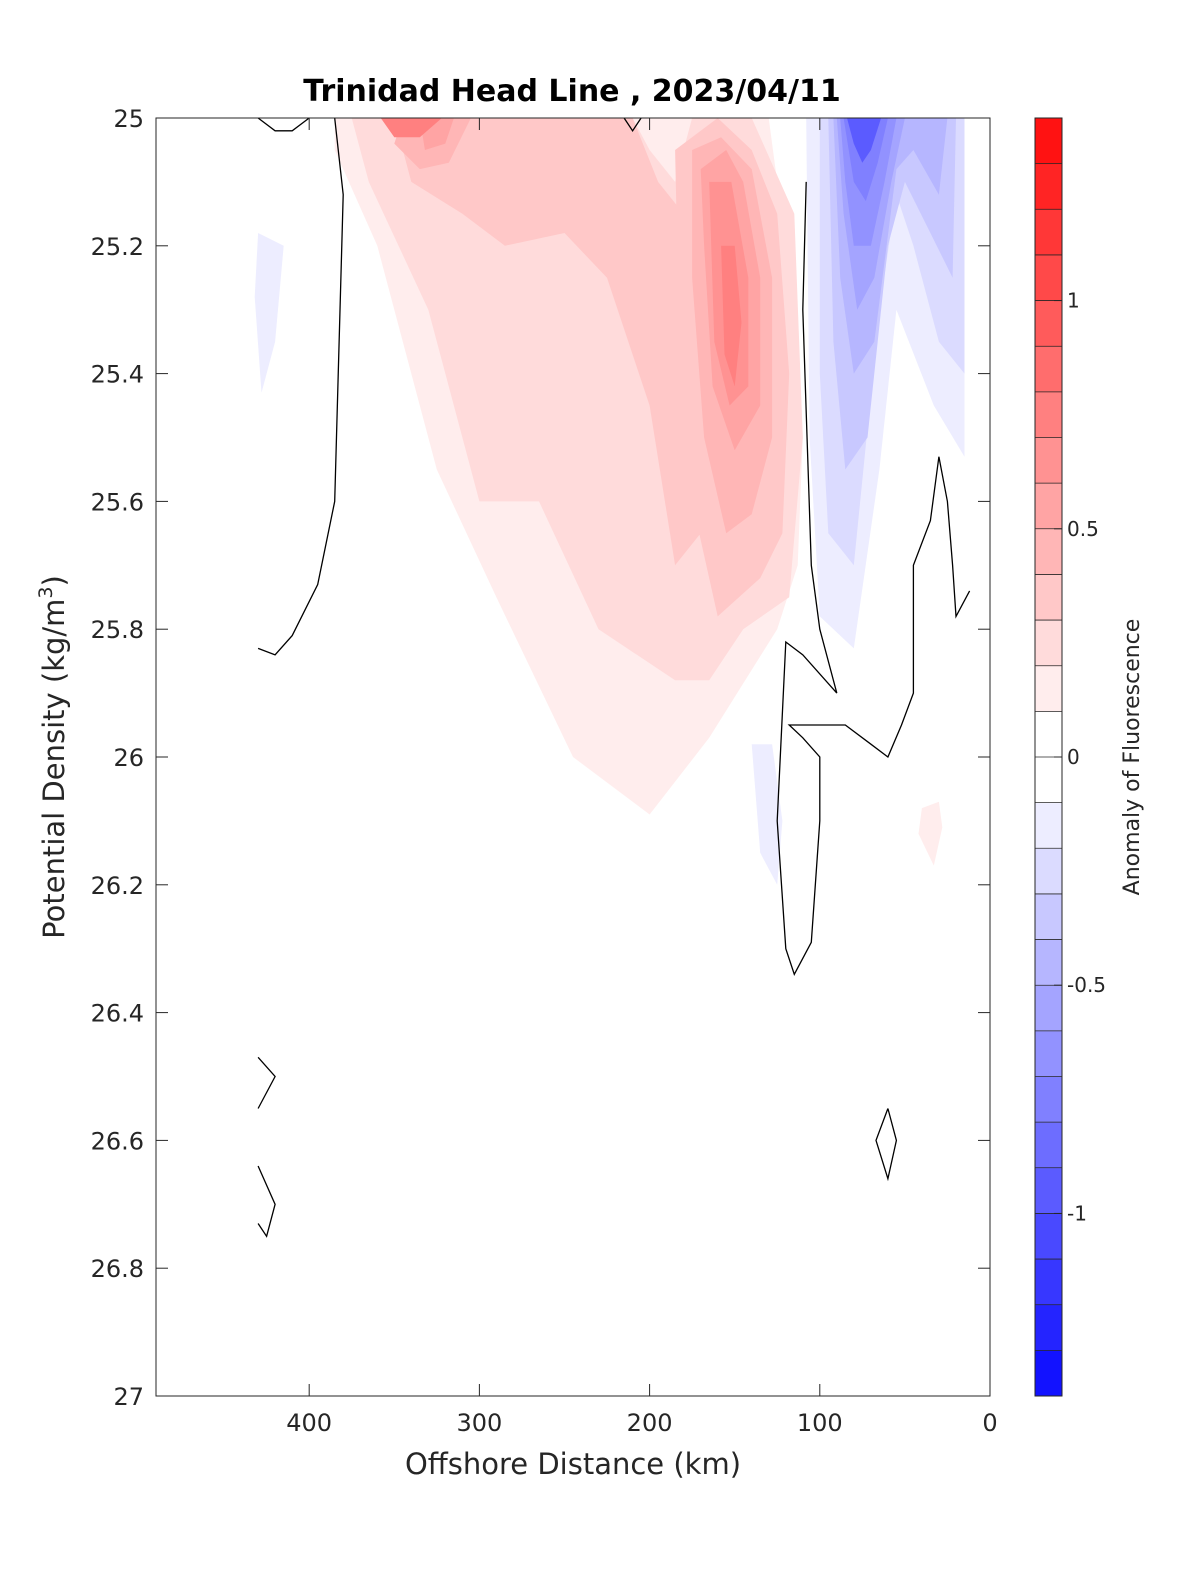 The image size is (1200, 1575). What do you see at coordinates (573, 1464) in the screenshot?
I see `x-axis-label: Offshore Distance (km)` at bounding box center [573, 1464].